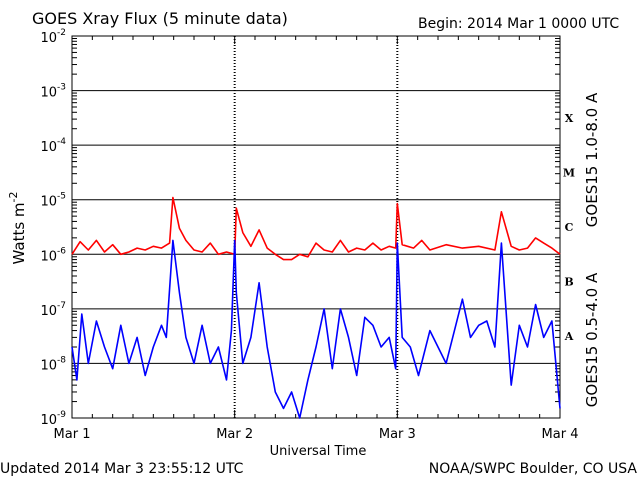 Image resolution: width=640 pixels, height=480 pixels. I want to click on y-tick-label: 10⁻⁶, so click(53, 255).